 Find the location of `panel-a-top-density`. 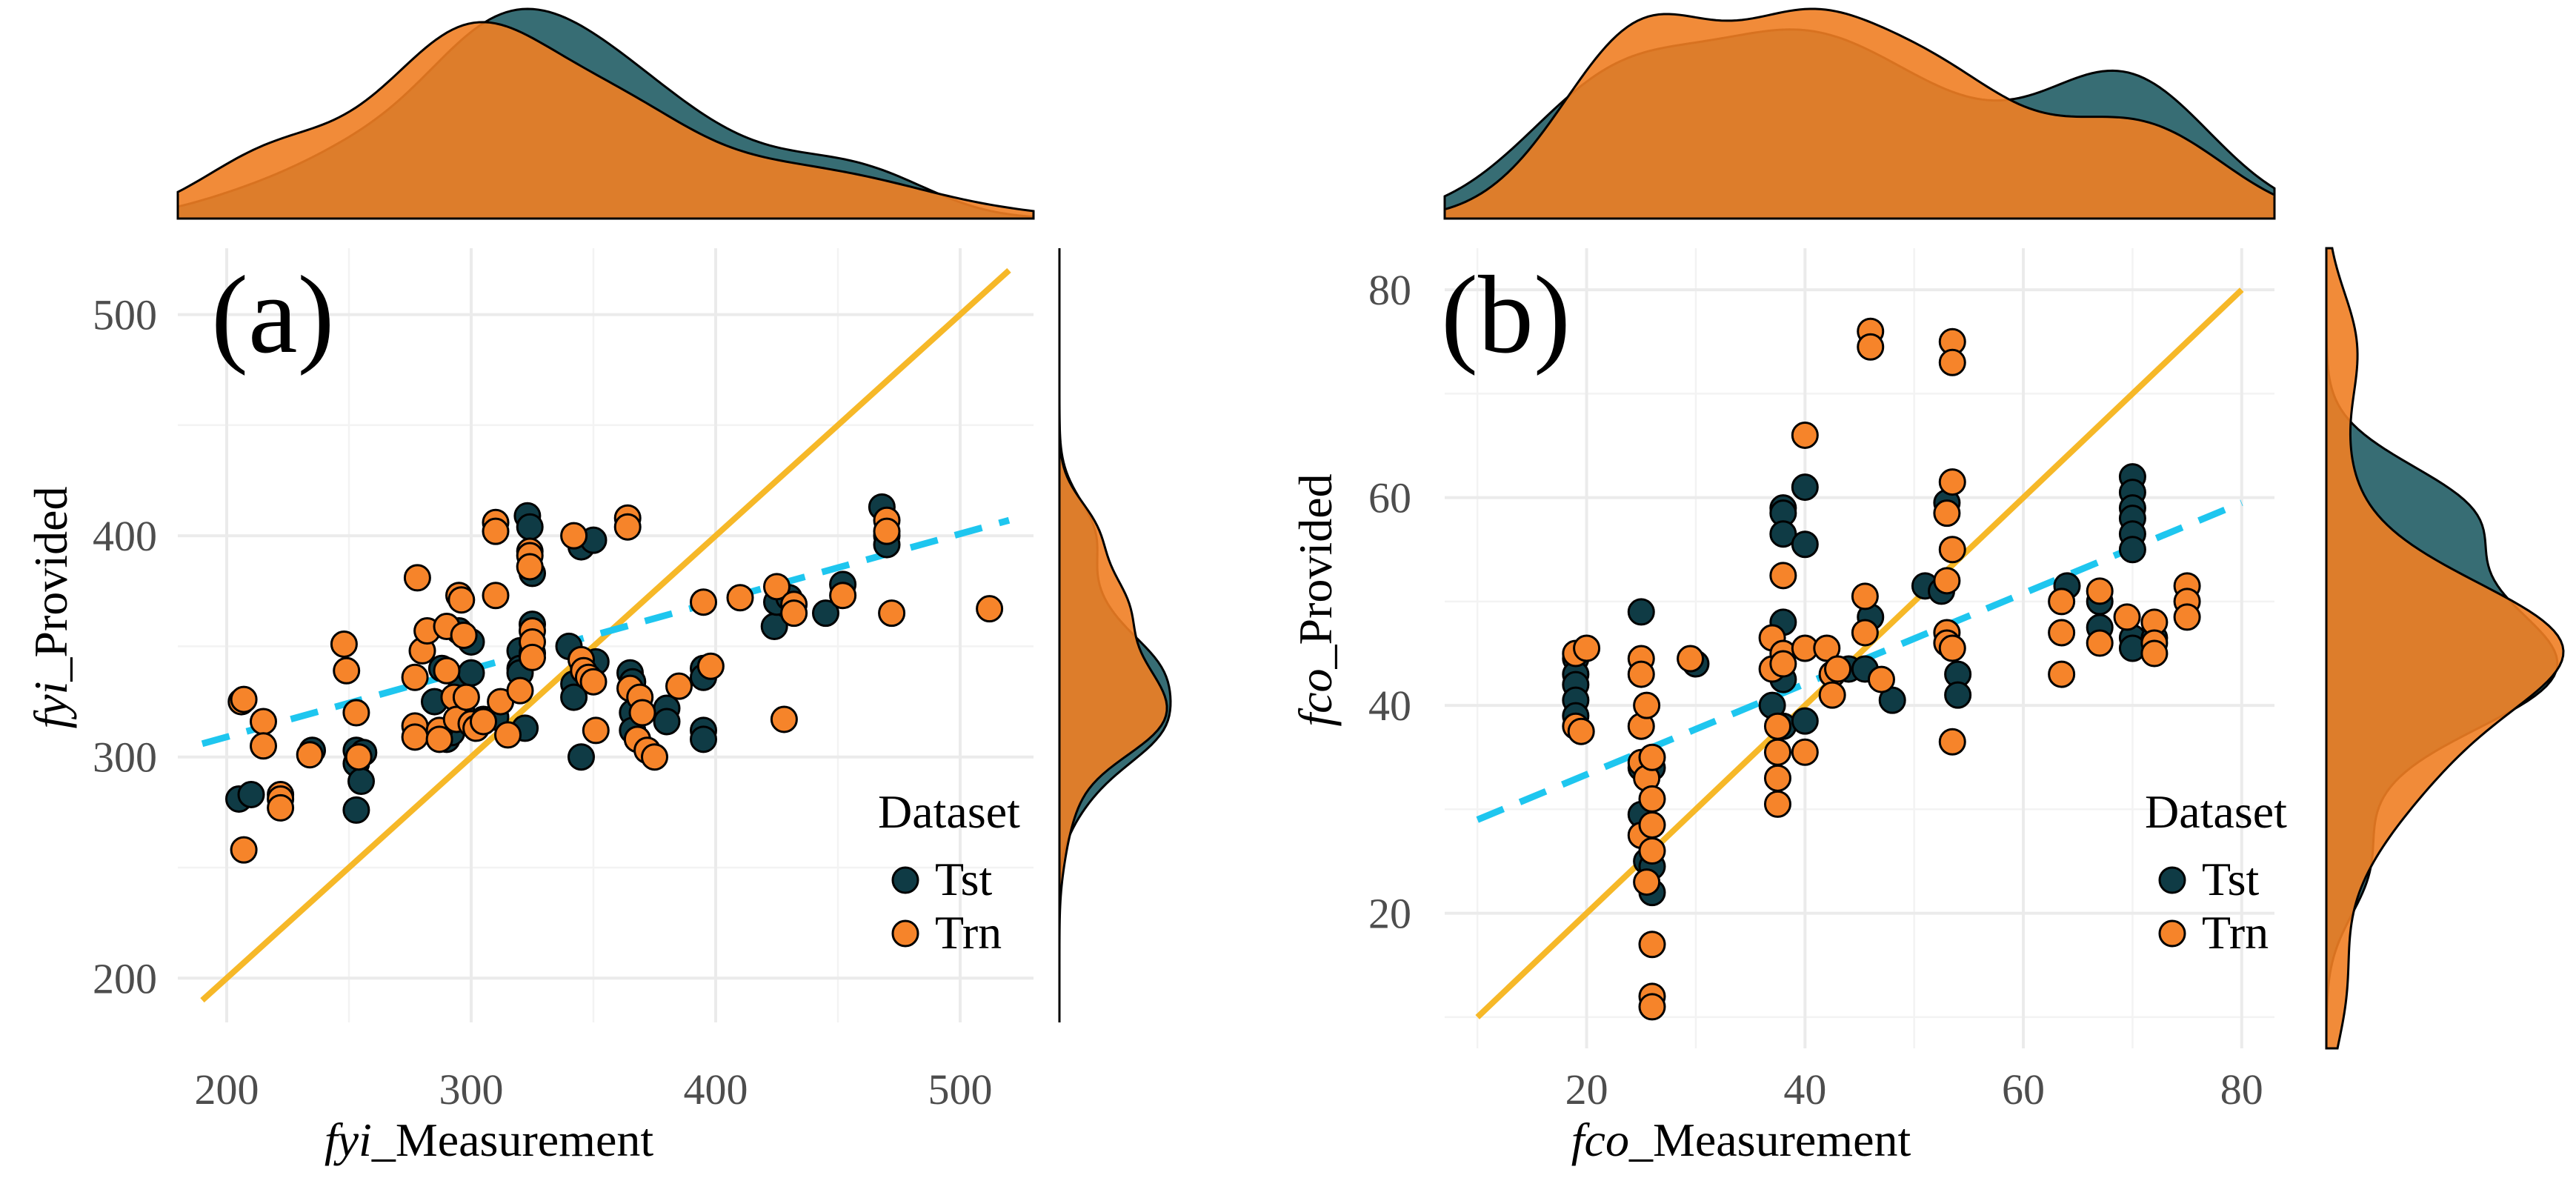

panel-a-top-density is located at coordinates (605, 113).